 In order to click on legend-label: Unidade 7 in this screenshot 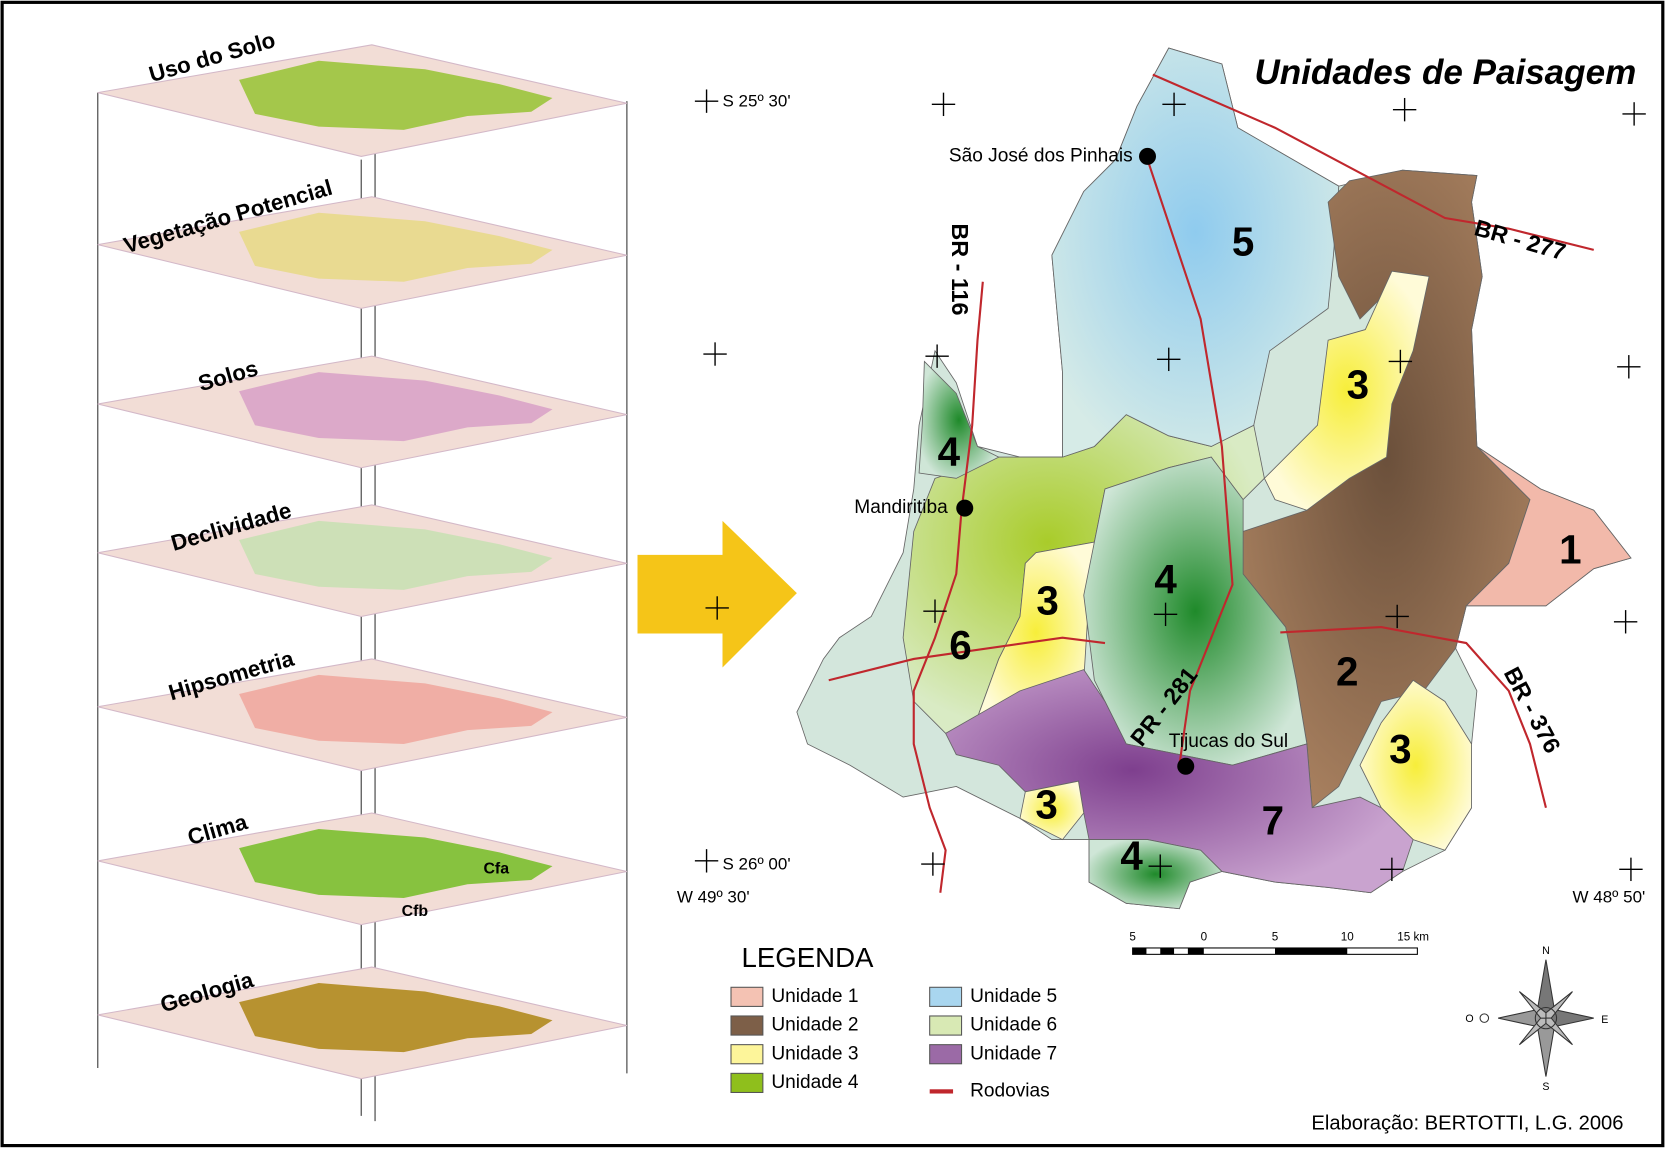, I will do `click(1013, 1053)`.